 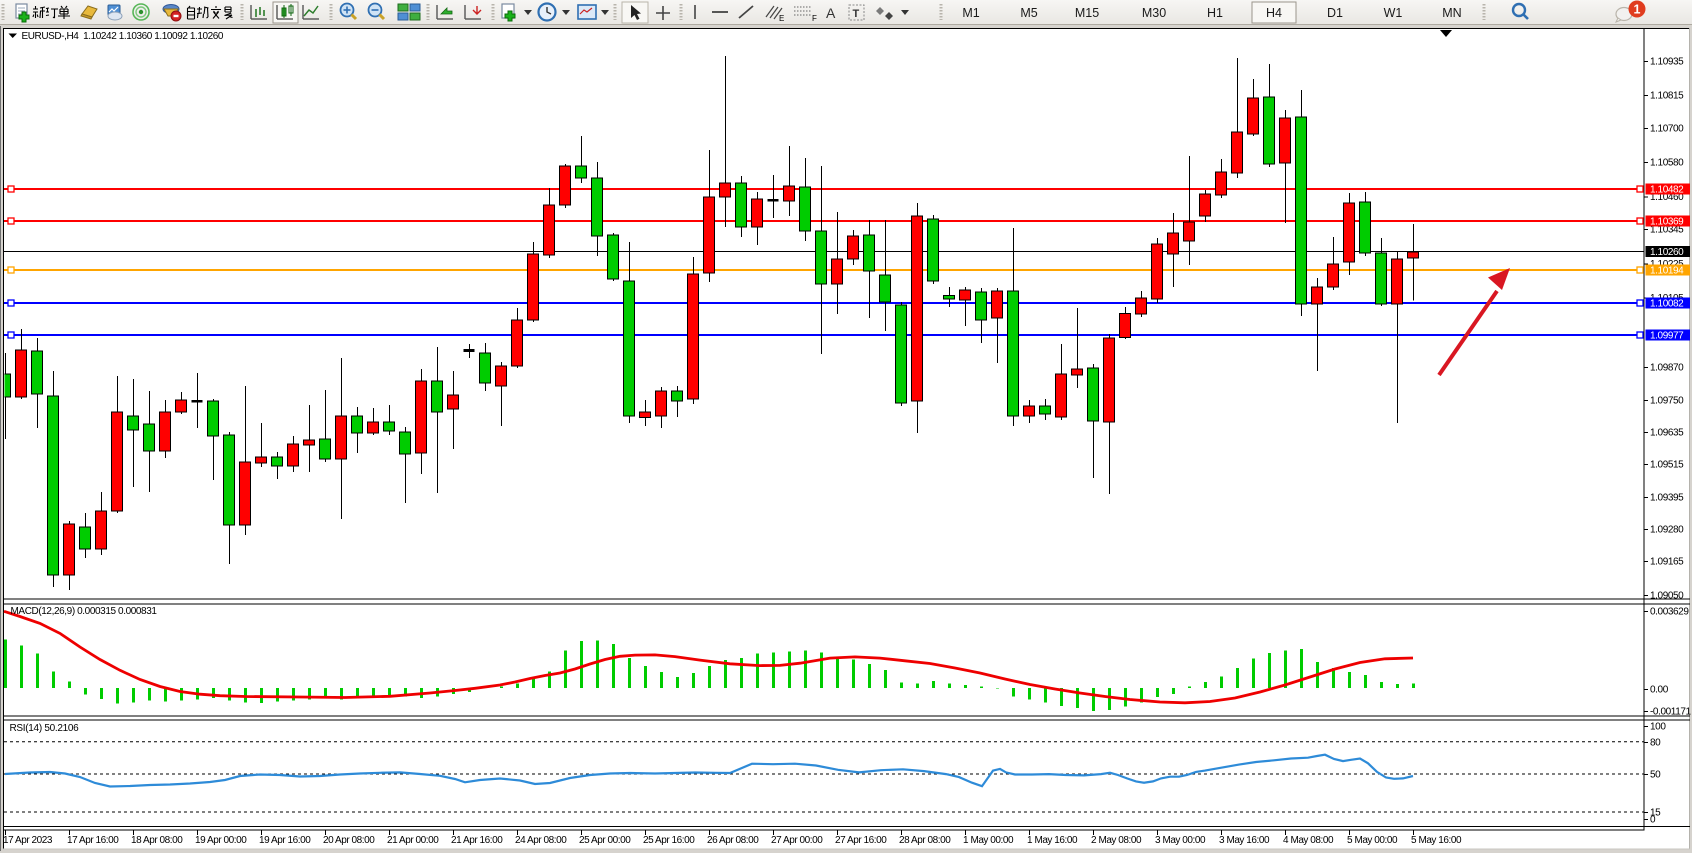 What do you see at coordinates (1667, 252) in the screenshot?
I see `svg-text: 1.10260` at bounding box center [1667, 252].